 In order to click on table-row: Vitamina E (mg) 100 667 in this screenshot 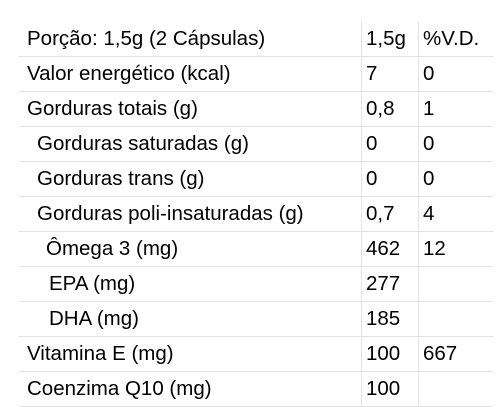, I will do `click(256, 354)`.